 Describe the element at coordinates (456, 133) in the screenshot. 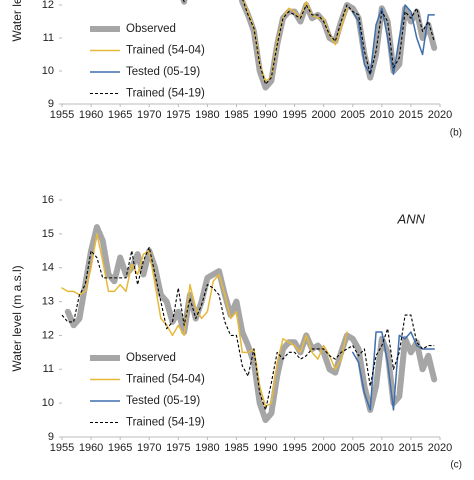

I see `panel-label: (b)` at that location.